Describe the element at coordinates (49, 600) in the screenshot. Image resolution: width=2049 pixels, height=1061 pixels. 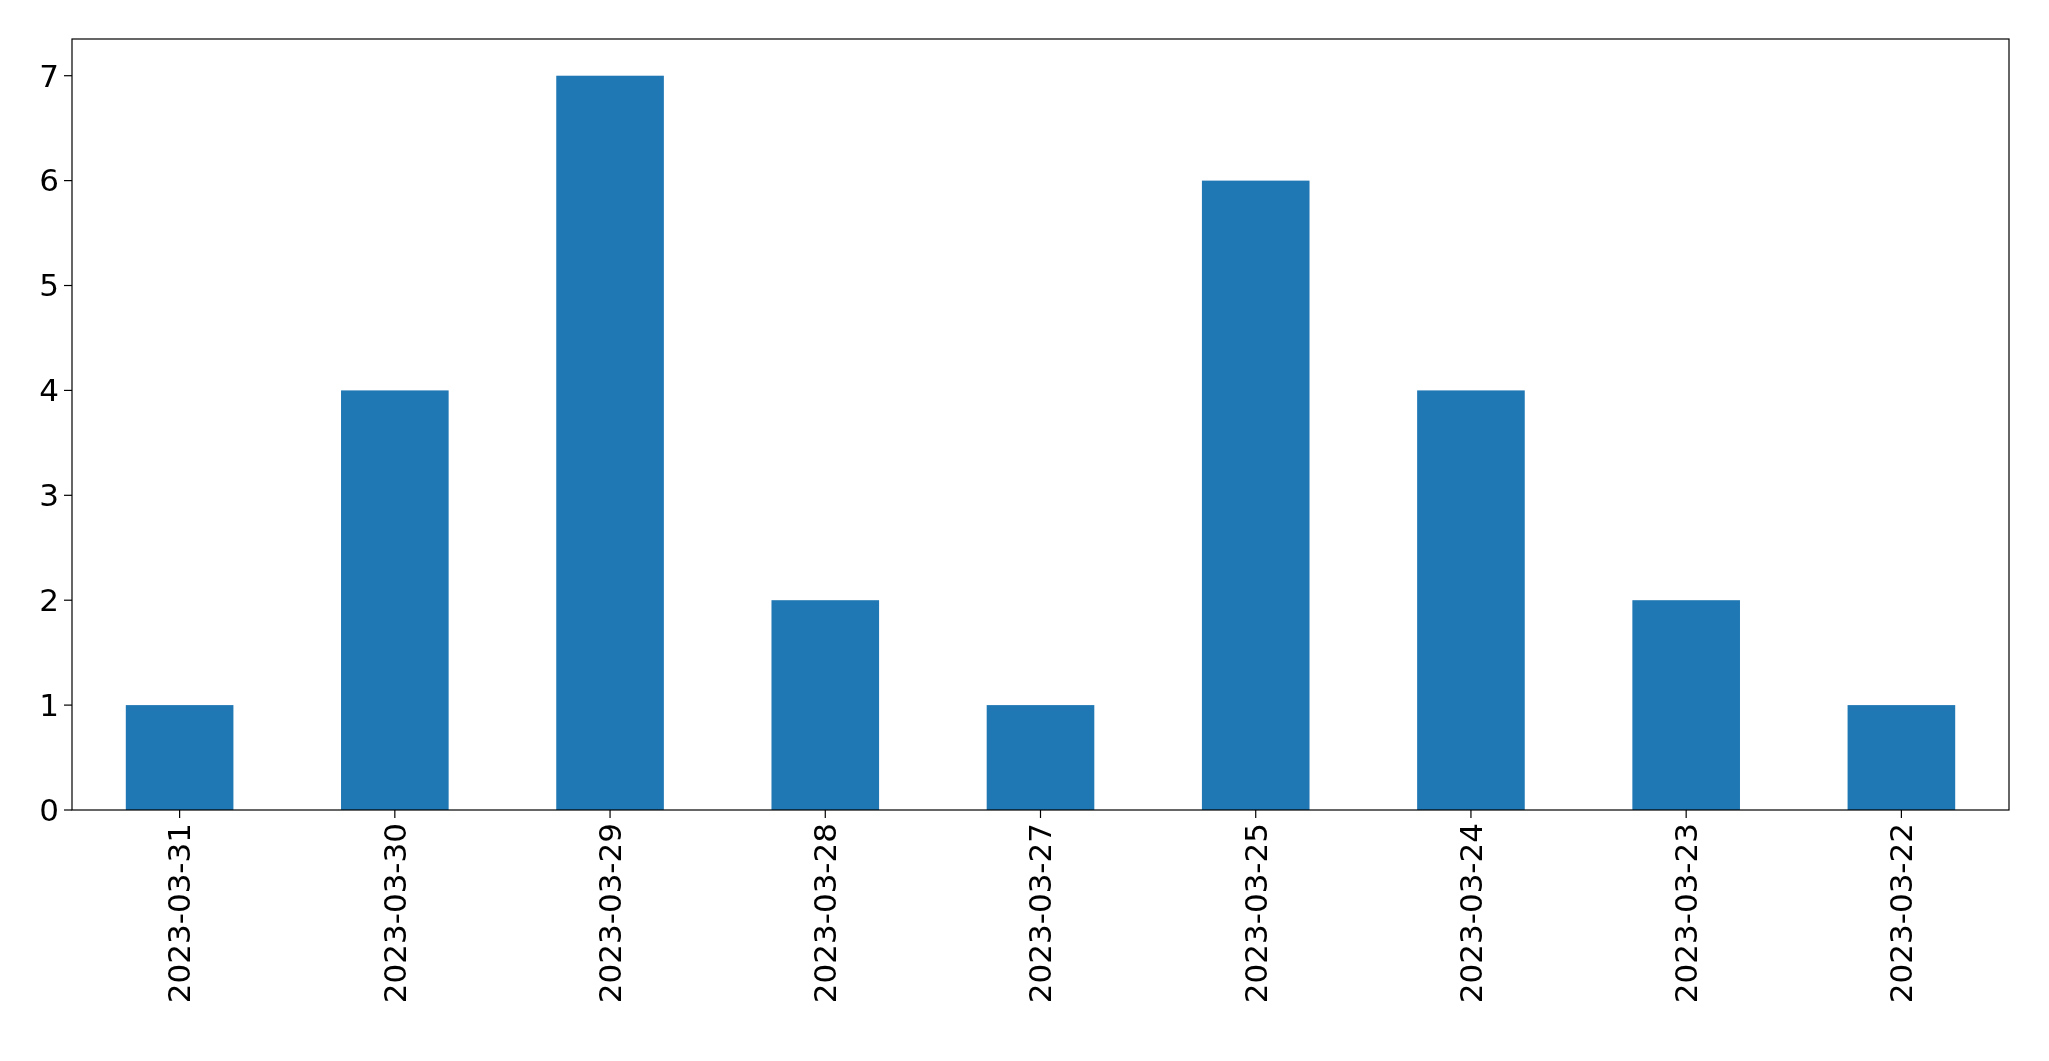
I see `y-tick-label: 2` at that location.